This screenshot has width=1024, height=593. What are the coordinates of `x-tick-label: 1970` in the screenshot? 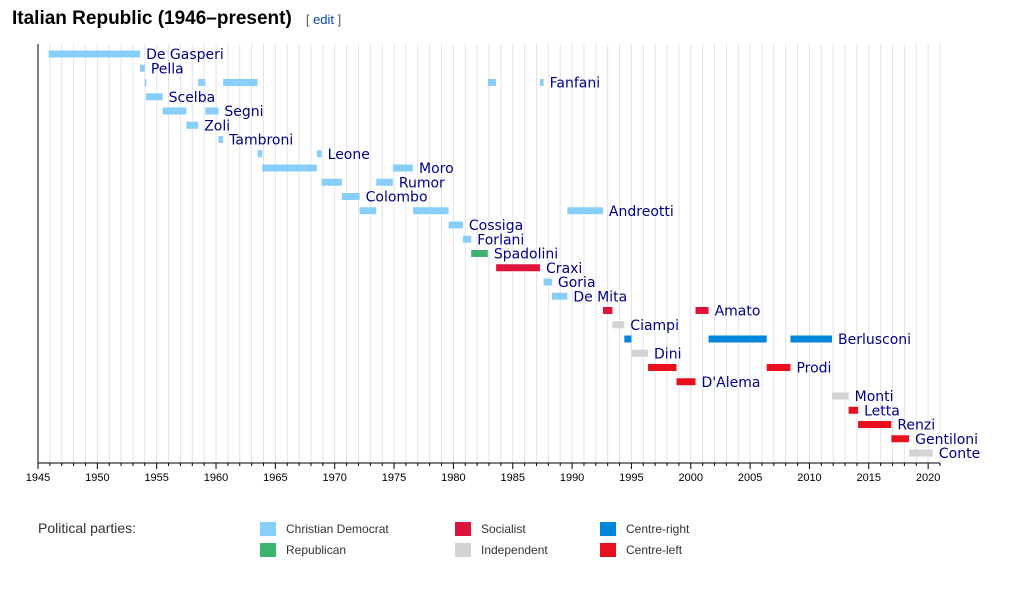 It's located at (334, 478).